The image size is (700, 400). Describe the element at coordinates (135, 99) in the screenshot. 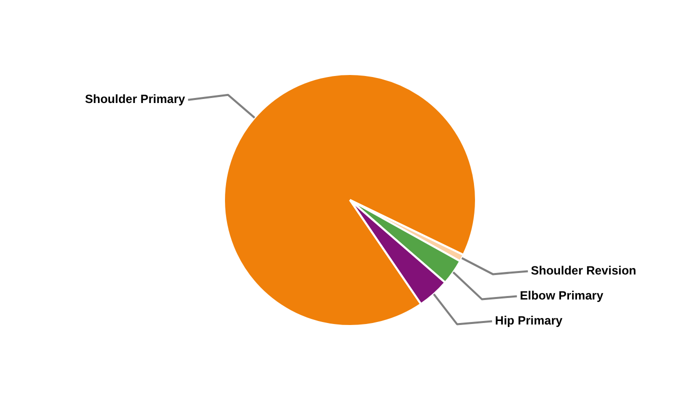

I see `slice-label: Shoulder Primary` at that location.